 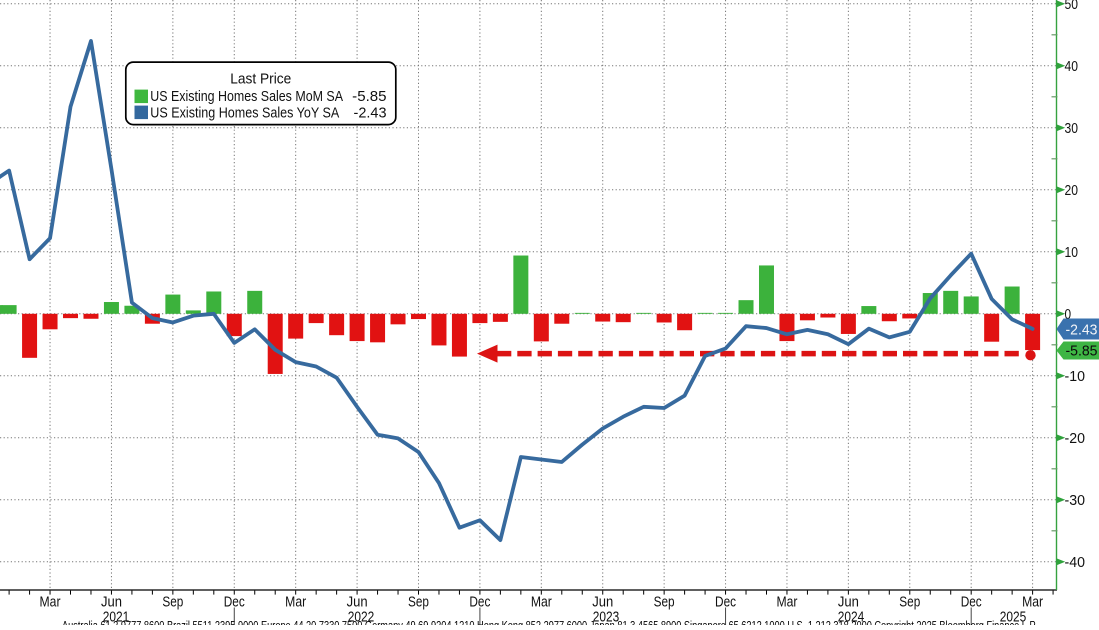 I want to click on svg-text: -30, so click(x=1075, y=501).